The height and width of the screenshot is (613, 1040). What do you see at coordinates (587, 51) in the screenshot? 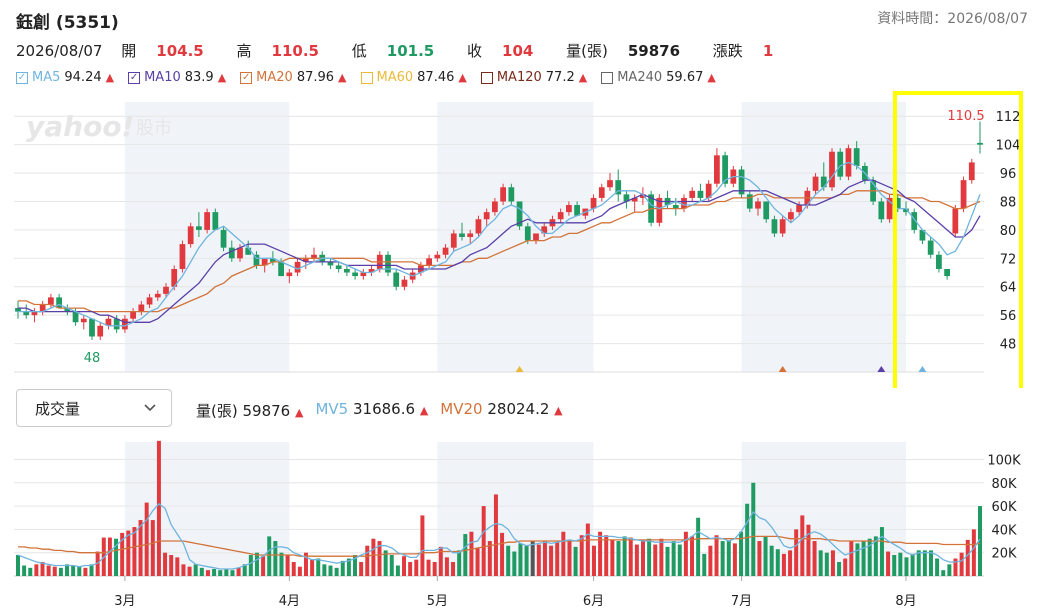
I see `volume-label: 量(張)` at bounding box center [587, 51].